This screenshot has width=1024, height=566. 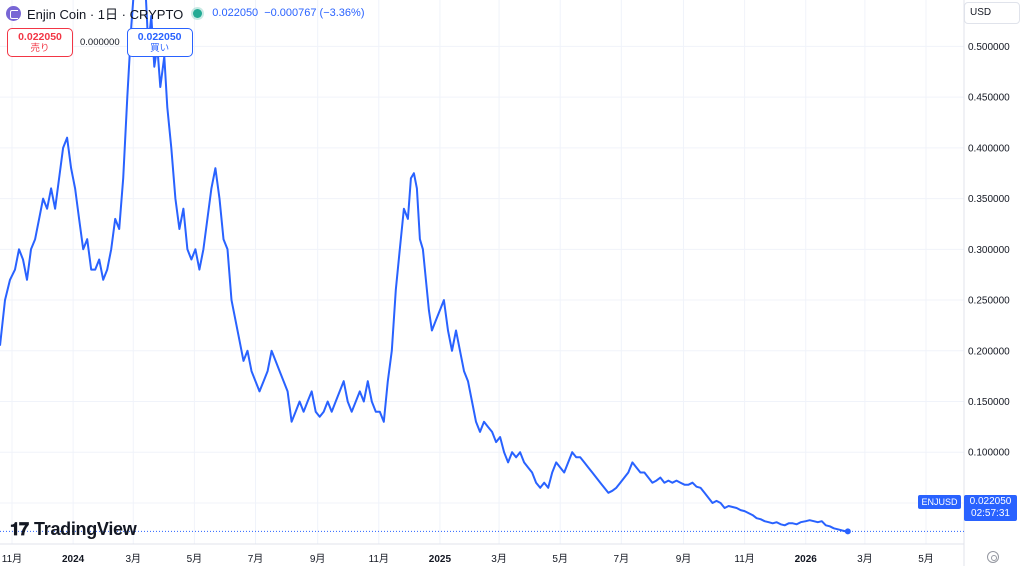 I want to click on buy-button: 0.022050 買い, so click(x=159, y=42).